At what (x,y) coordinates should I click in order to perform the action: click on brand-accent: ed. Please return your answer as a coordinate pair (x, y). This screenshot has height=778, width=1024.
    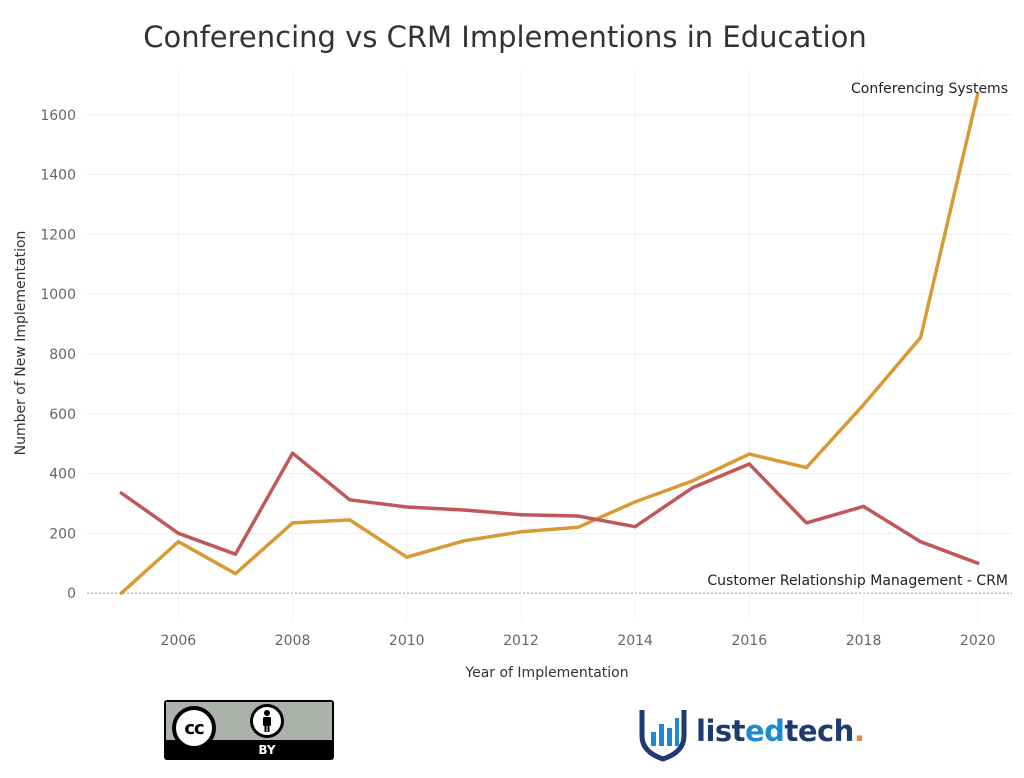
    Looking at the image, I should click on (765, 731).